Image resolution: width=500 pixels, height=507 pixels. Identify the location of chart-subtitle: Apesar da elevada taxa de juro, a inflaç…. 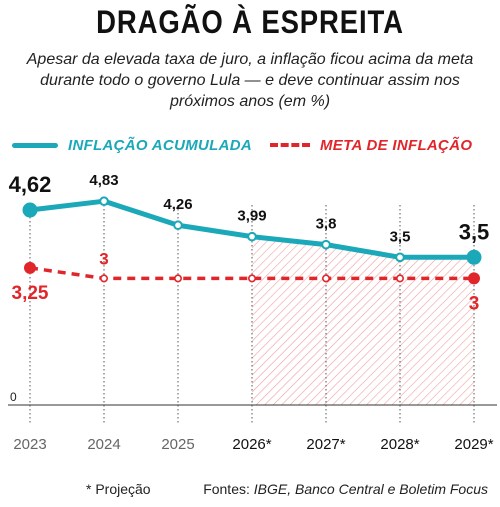
(250, 80).